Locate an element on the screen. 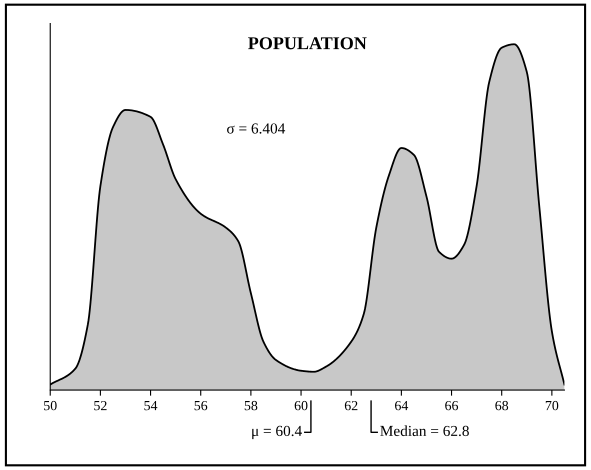  x-tick-label: 52 is located at coordinates (100, 405).